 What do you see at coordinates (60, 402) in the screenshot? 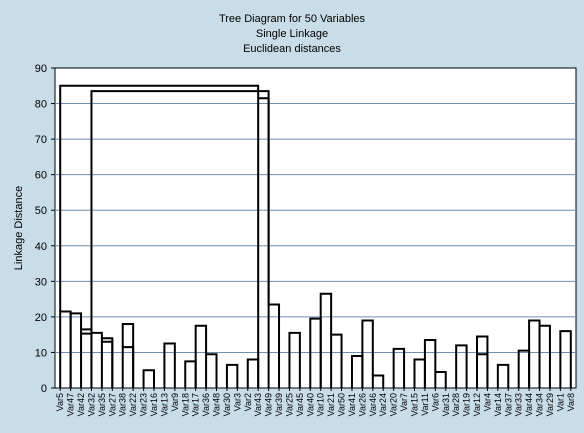
I see `leaf-label: Var5` at bounding box center [60, 402].